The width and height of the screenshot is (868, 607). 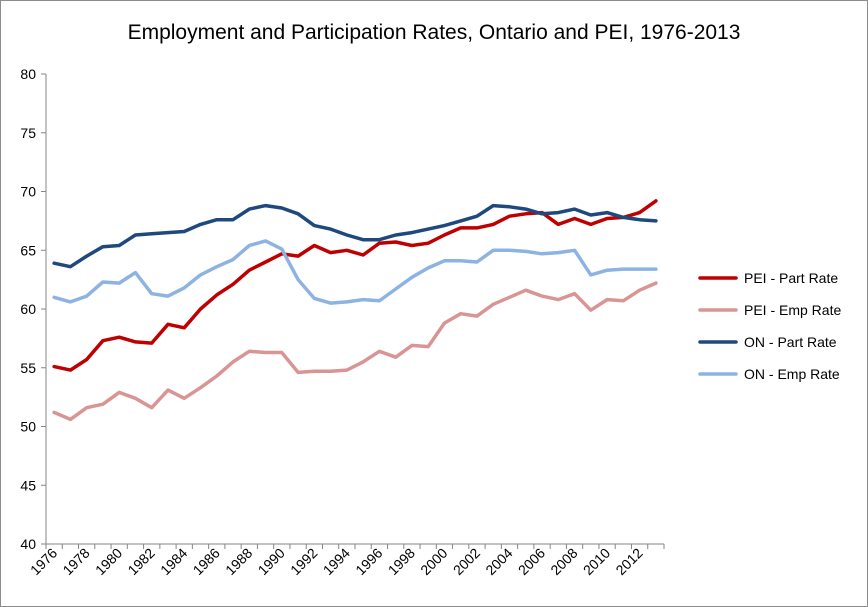 What do you see at coordinates (28, 368) in the screenshot?
I see `y-tick-label: 55` at bounding box center [28, 368].